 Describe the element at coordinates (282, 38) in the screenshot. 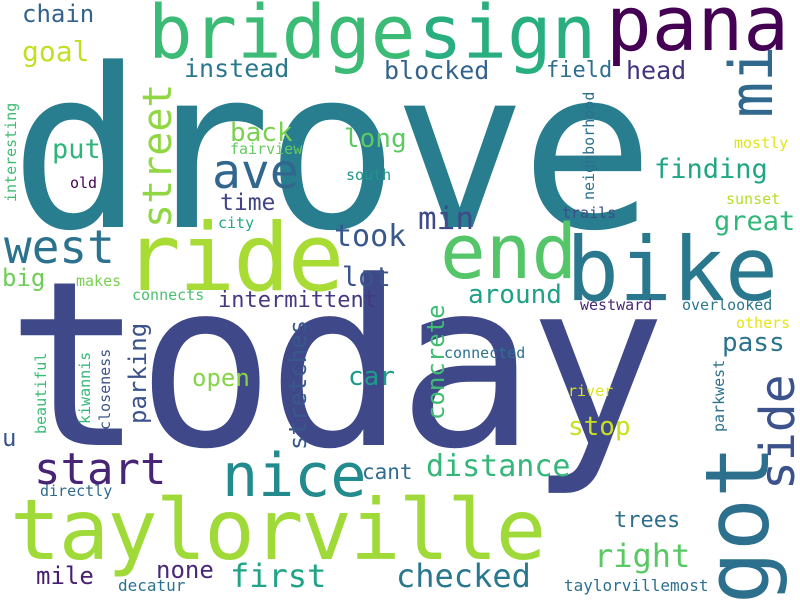

I see `word-bridge: bridge` at that location.